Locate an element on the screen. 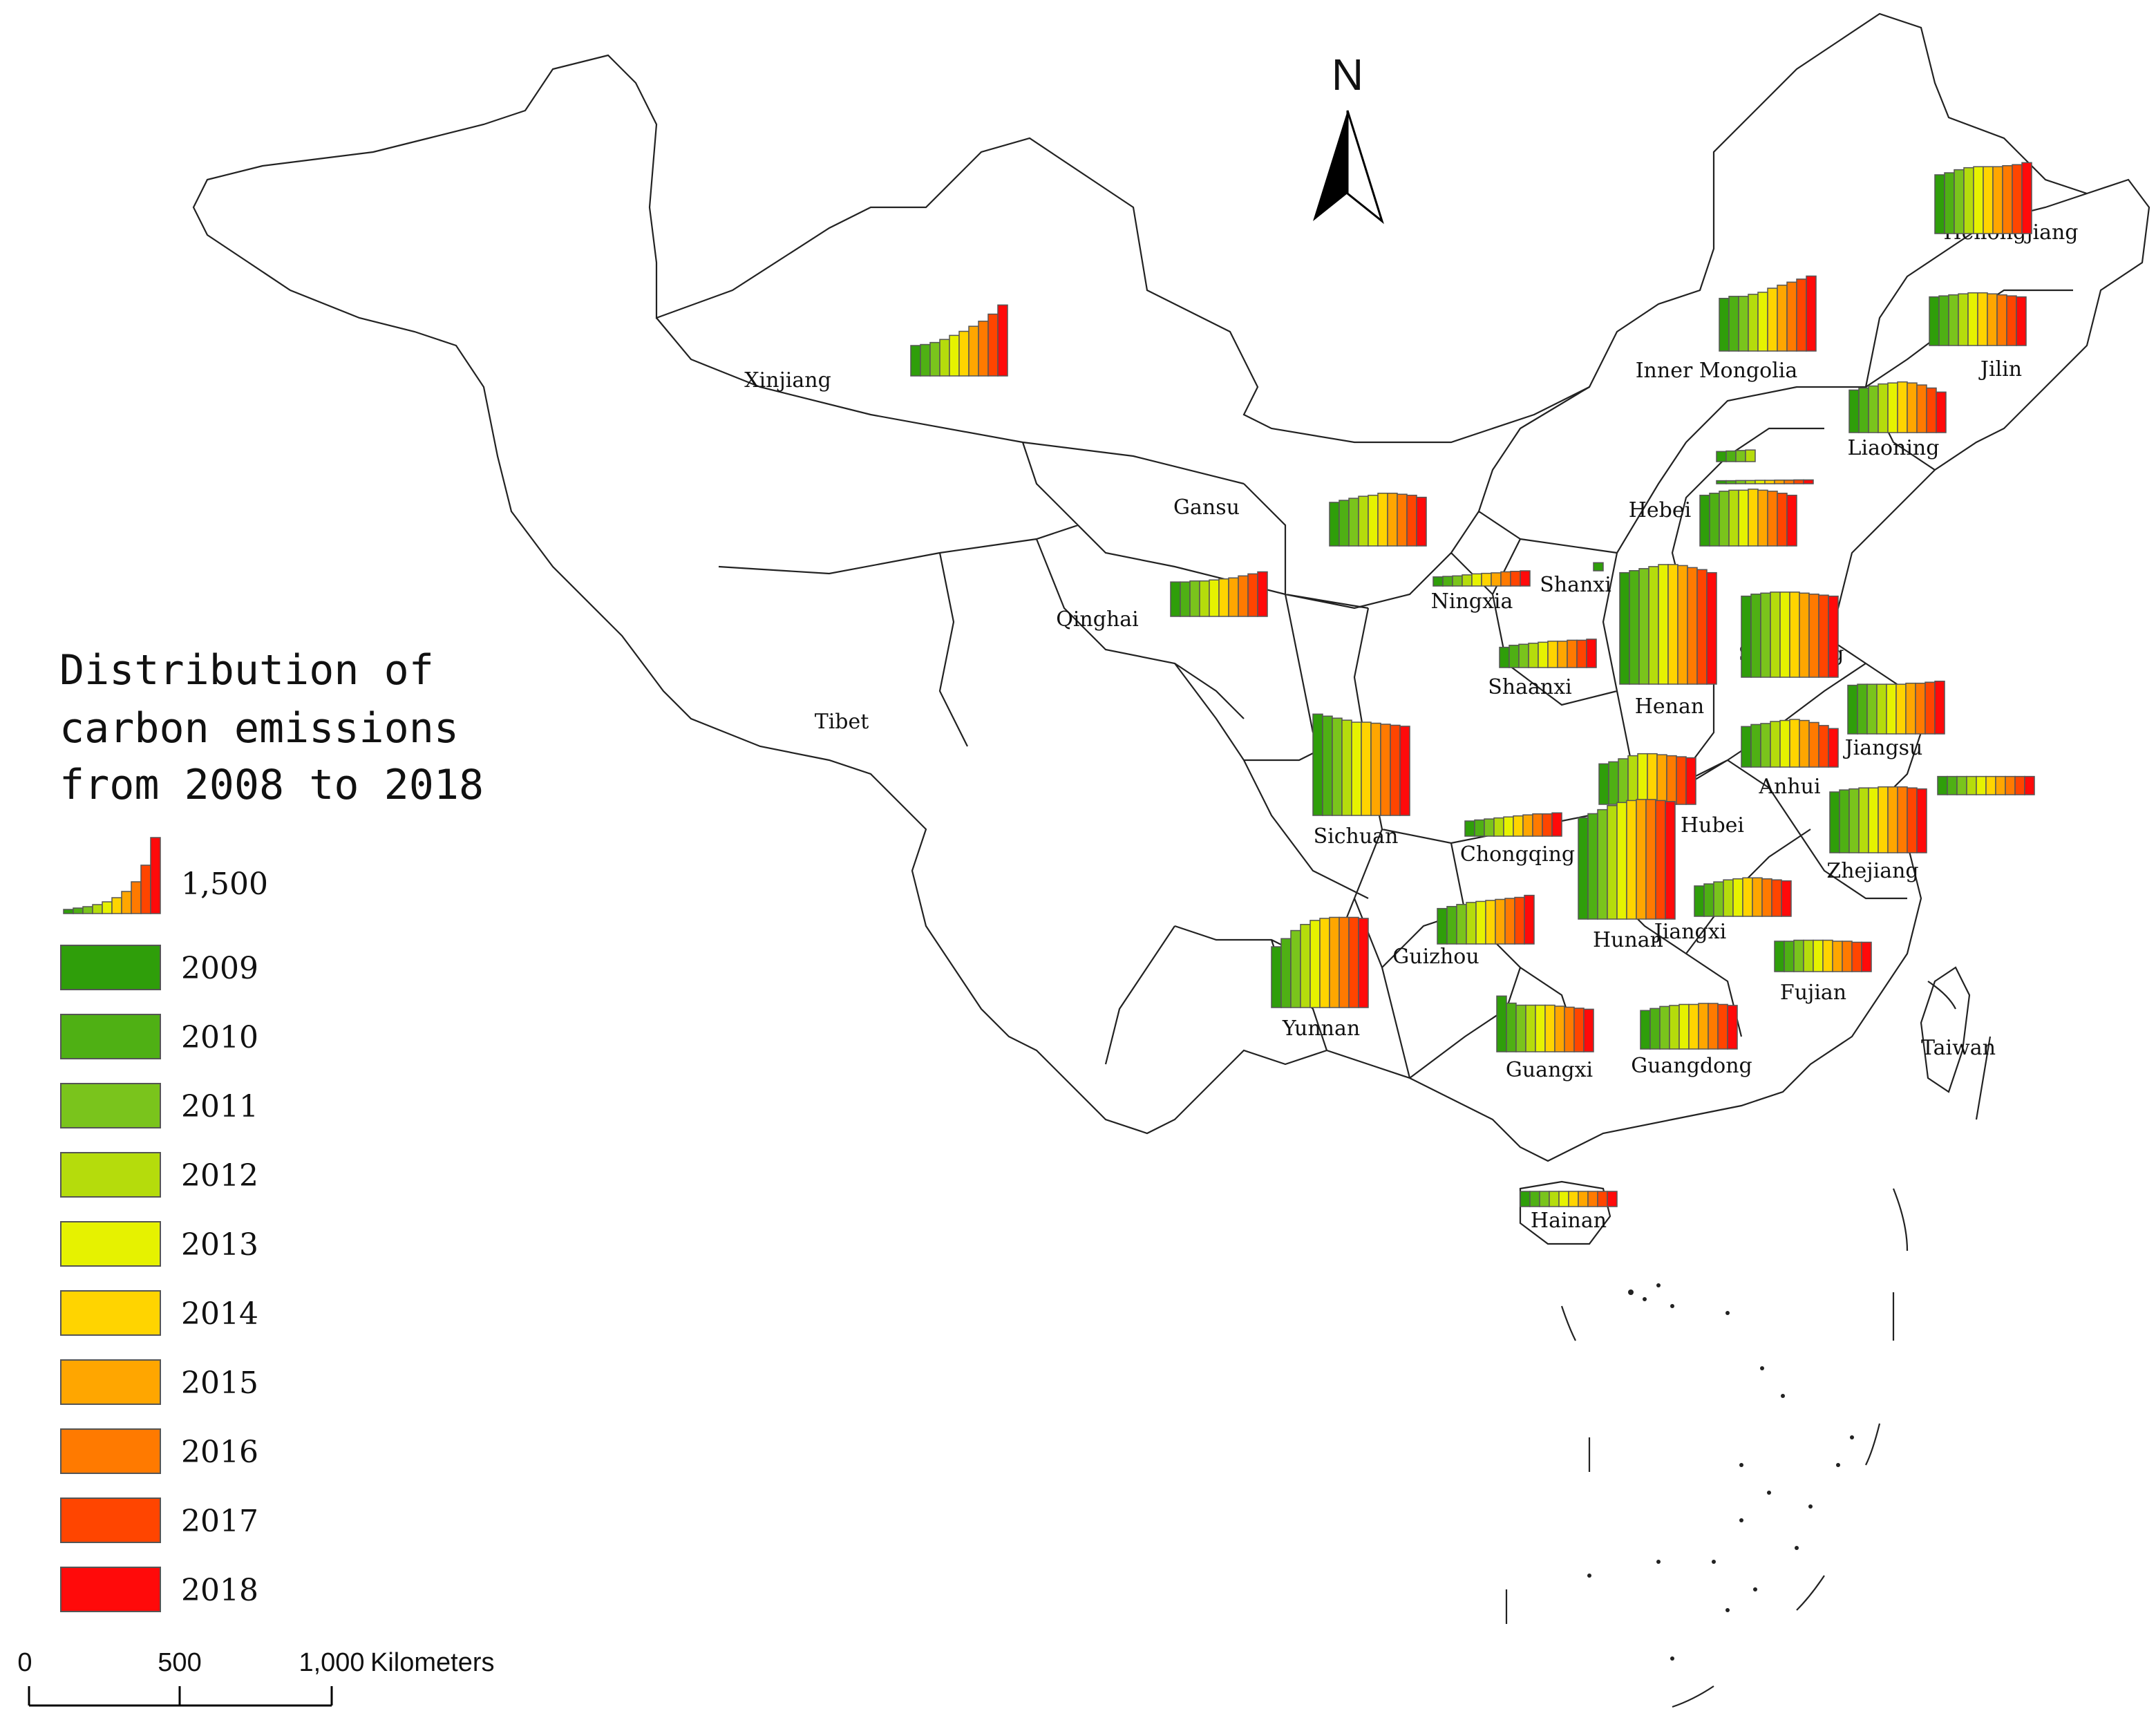 Image resolution: width=2156 pixels, height=1729 pixels. bar-inner-mongolia-2011 is located at coordinates (1743, 324).